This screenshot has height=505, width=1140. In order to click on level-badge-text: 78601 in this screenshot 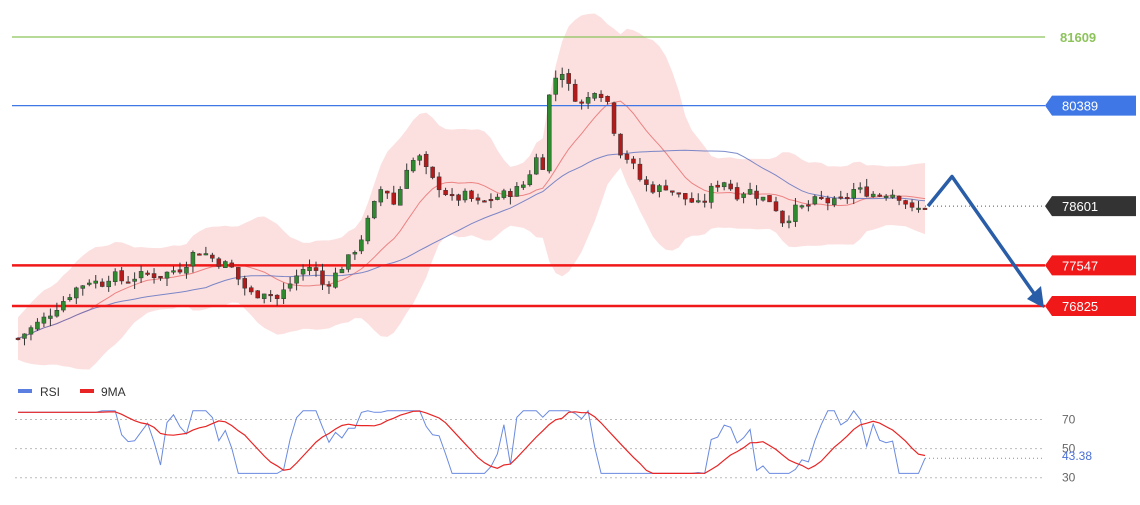, I will do `click(1080, 206)`.